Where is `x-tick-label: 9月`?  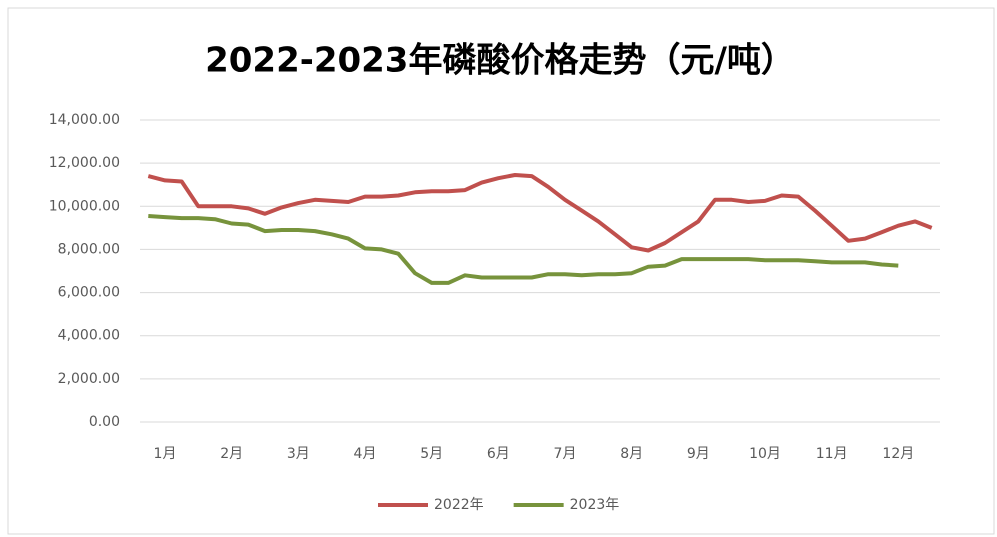 x-tick-label: 9月 is located at coordinates (698, 454).